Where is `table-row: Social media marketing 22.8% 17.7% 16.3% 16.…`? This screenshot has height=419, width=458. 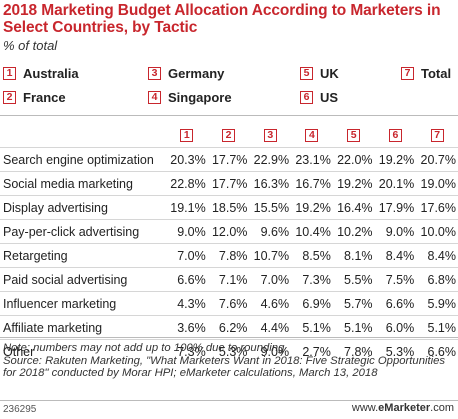 table-row: Social media marketing 22.8% 17.7% 16.3% 16.… is located at coordinates (229, 183).